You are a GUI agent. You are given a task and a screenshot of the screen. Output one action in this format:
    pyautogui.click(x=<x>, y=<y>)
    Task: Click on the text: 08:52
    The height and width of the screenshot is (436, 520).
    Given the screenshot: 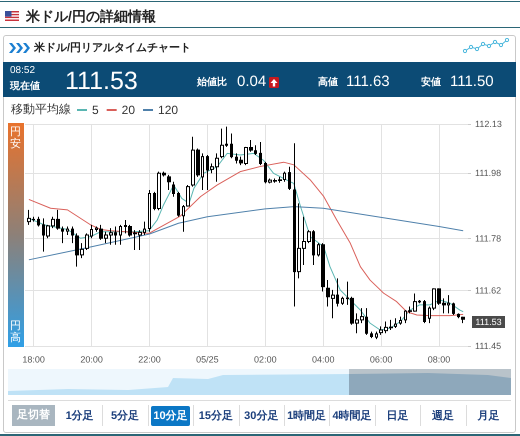 What is the action you would take?
    pyautogui.click(x=23, y=70)
    